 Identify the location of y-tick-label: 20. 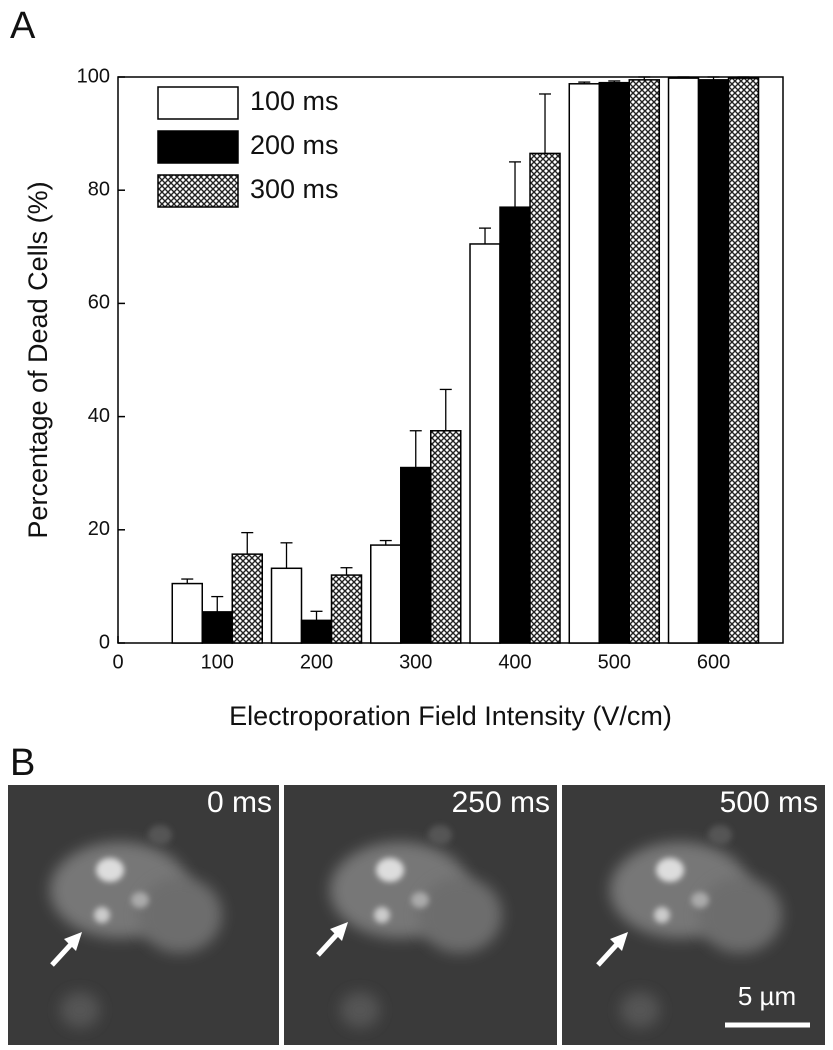
(99, 529).